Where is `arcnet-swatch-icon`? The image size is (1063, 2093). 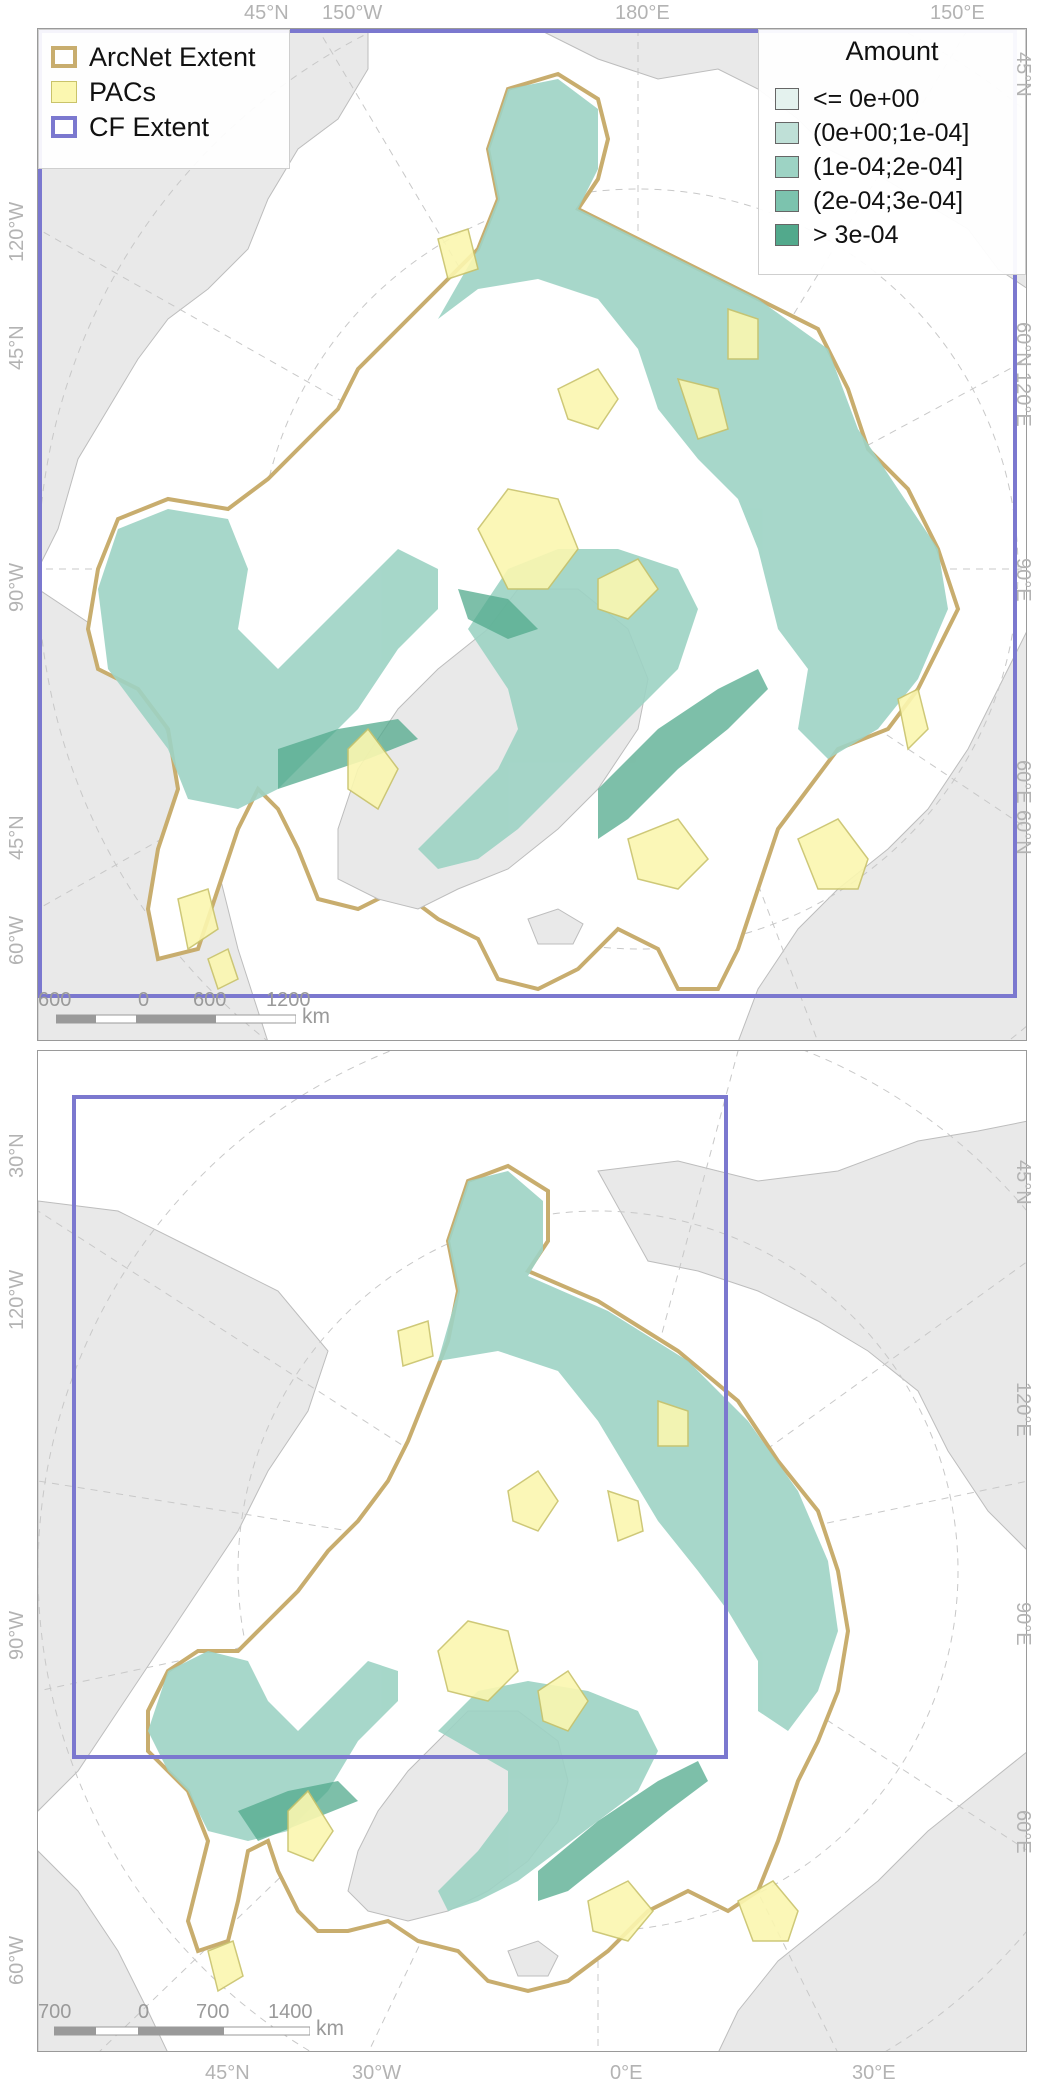 arcnet-swatch-icon is located at coordinates (64, 57).